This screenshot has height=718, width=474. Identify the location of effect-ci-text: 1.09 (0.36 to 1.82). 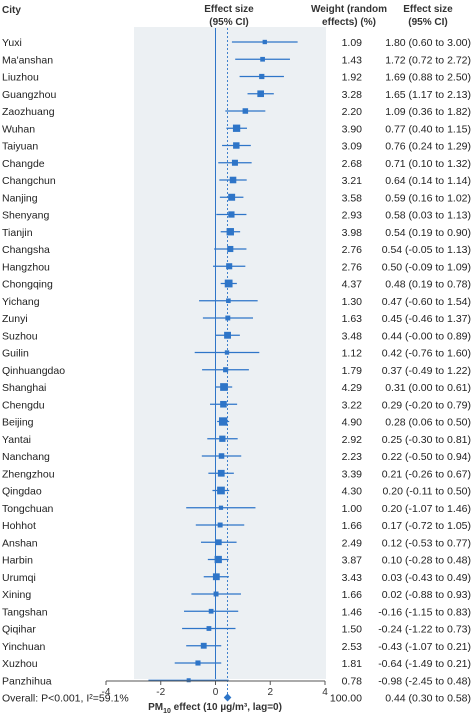
(428, 112).